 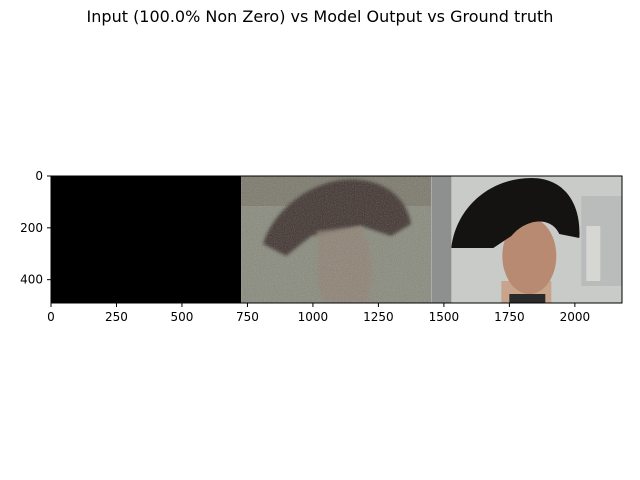 I want to click on truth-door, so click(x=593, y=253).